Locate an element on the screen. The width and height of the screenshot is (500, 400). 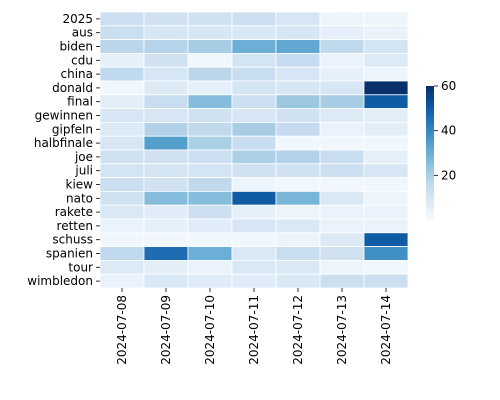
y-tick-label: gipfeln is located at coordinates (72, 129).